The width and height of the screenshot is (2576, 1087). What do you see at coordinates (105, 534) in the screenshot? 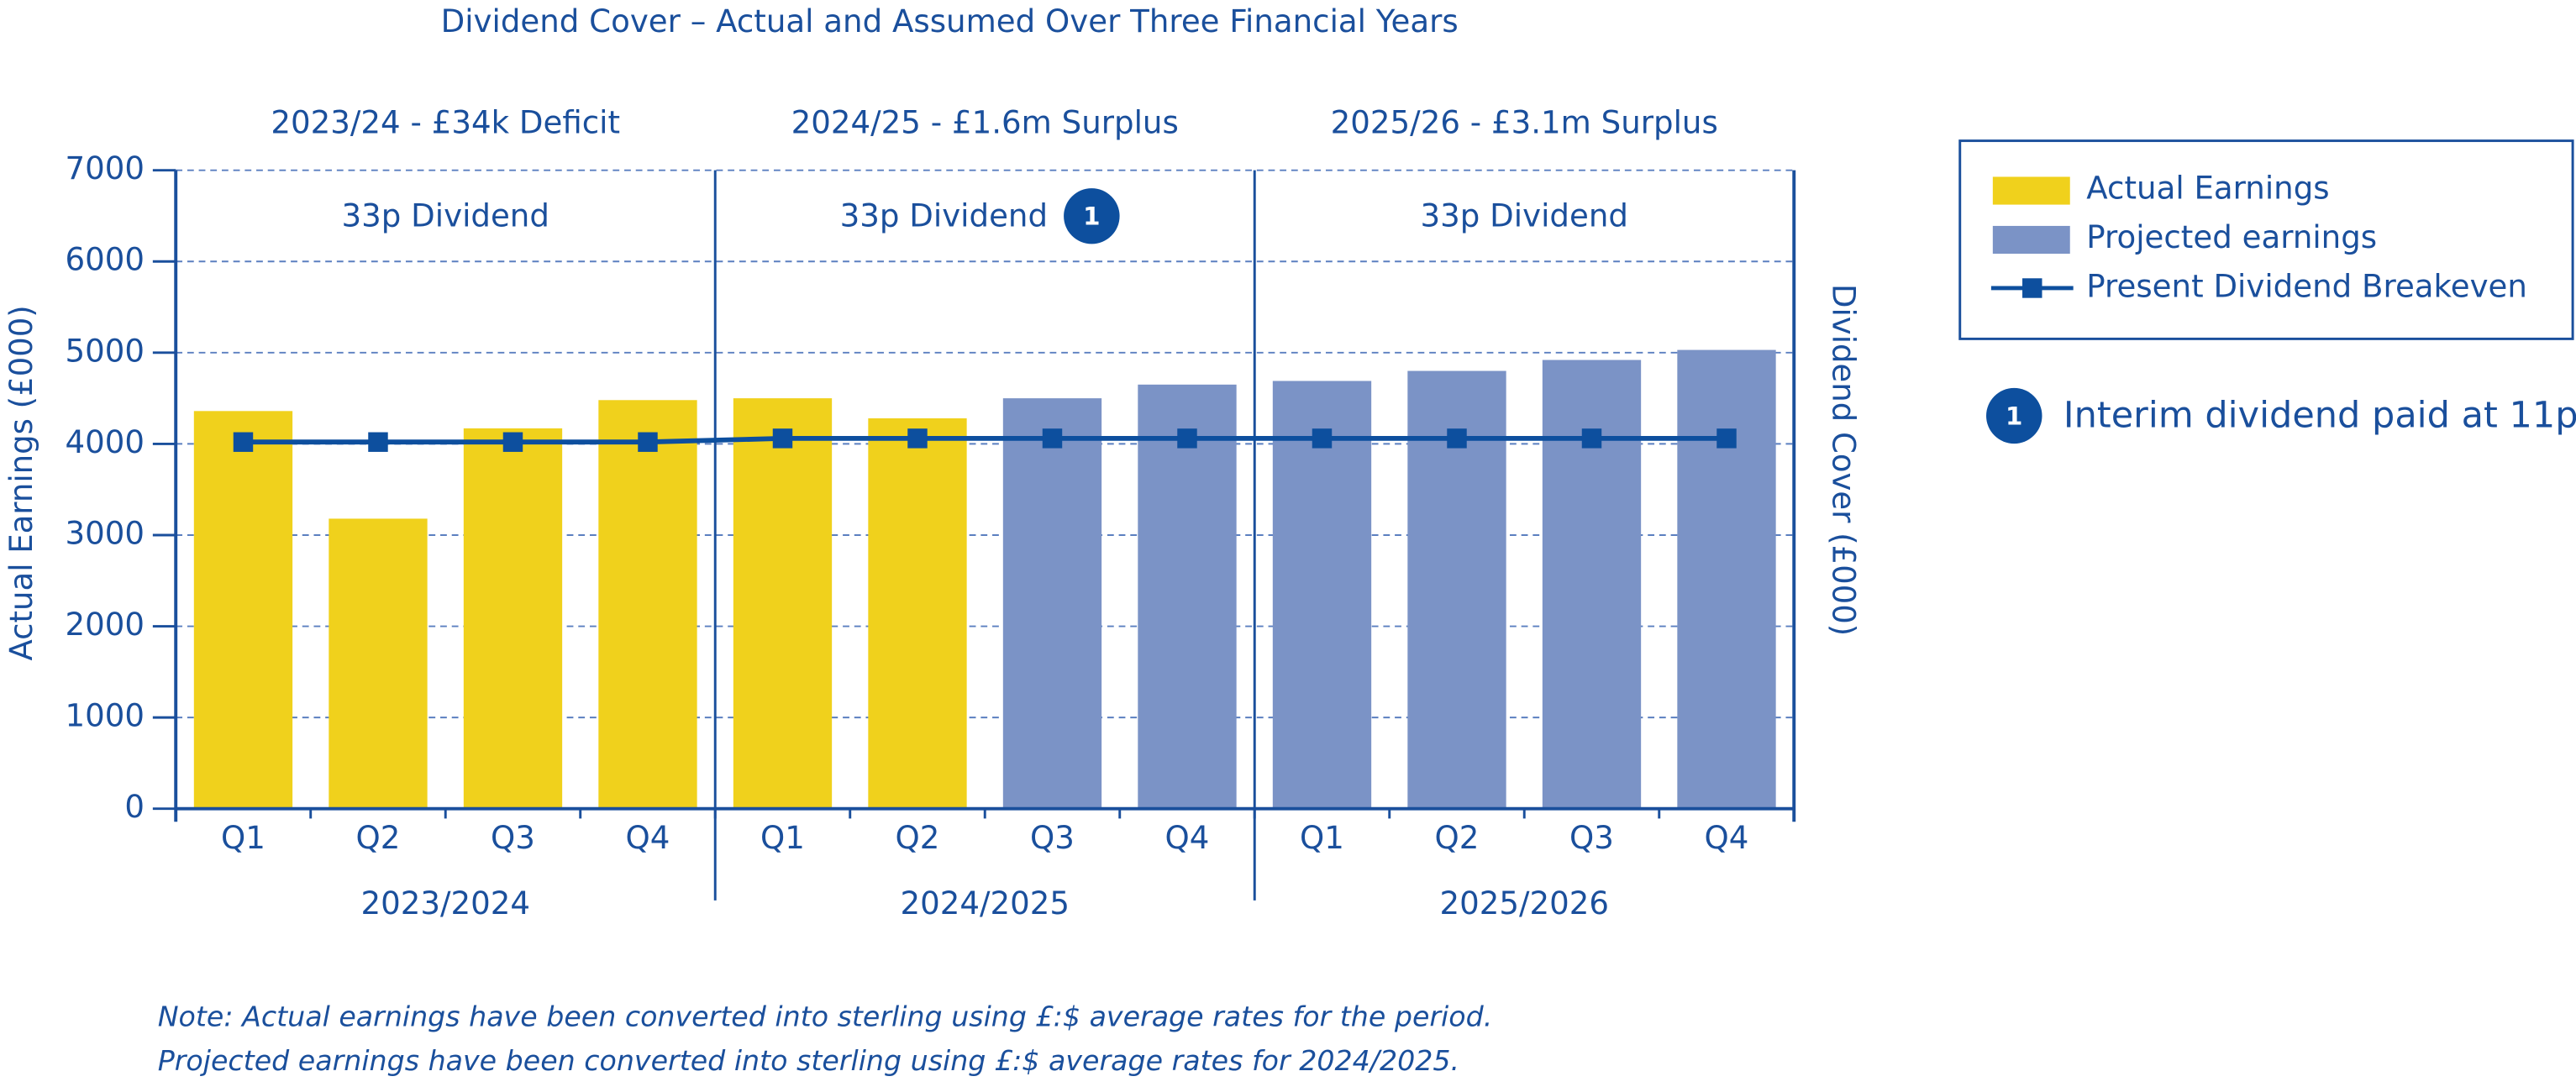
I see `y-tick-label: 3000` at bounding box center [105, 534].